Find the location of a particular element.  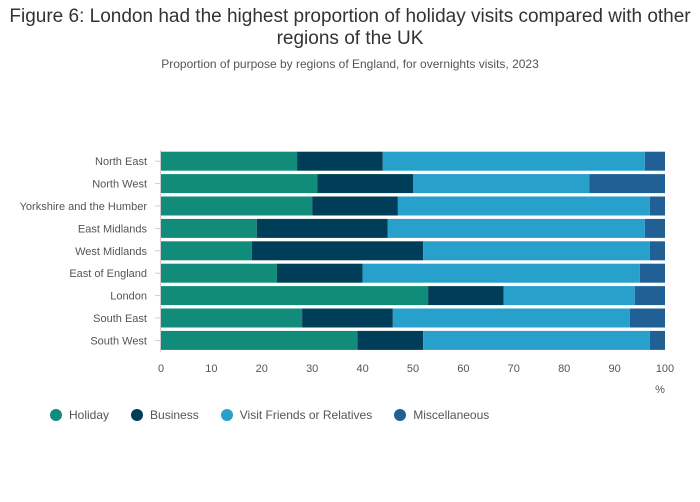

y-tick-label: North East is located at coordinates (121, 162).